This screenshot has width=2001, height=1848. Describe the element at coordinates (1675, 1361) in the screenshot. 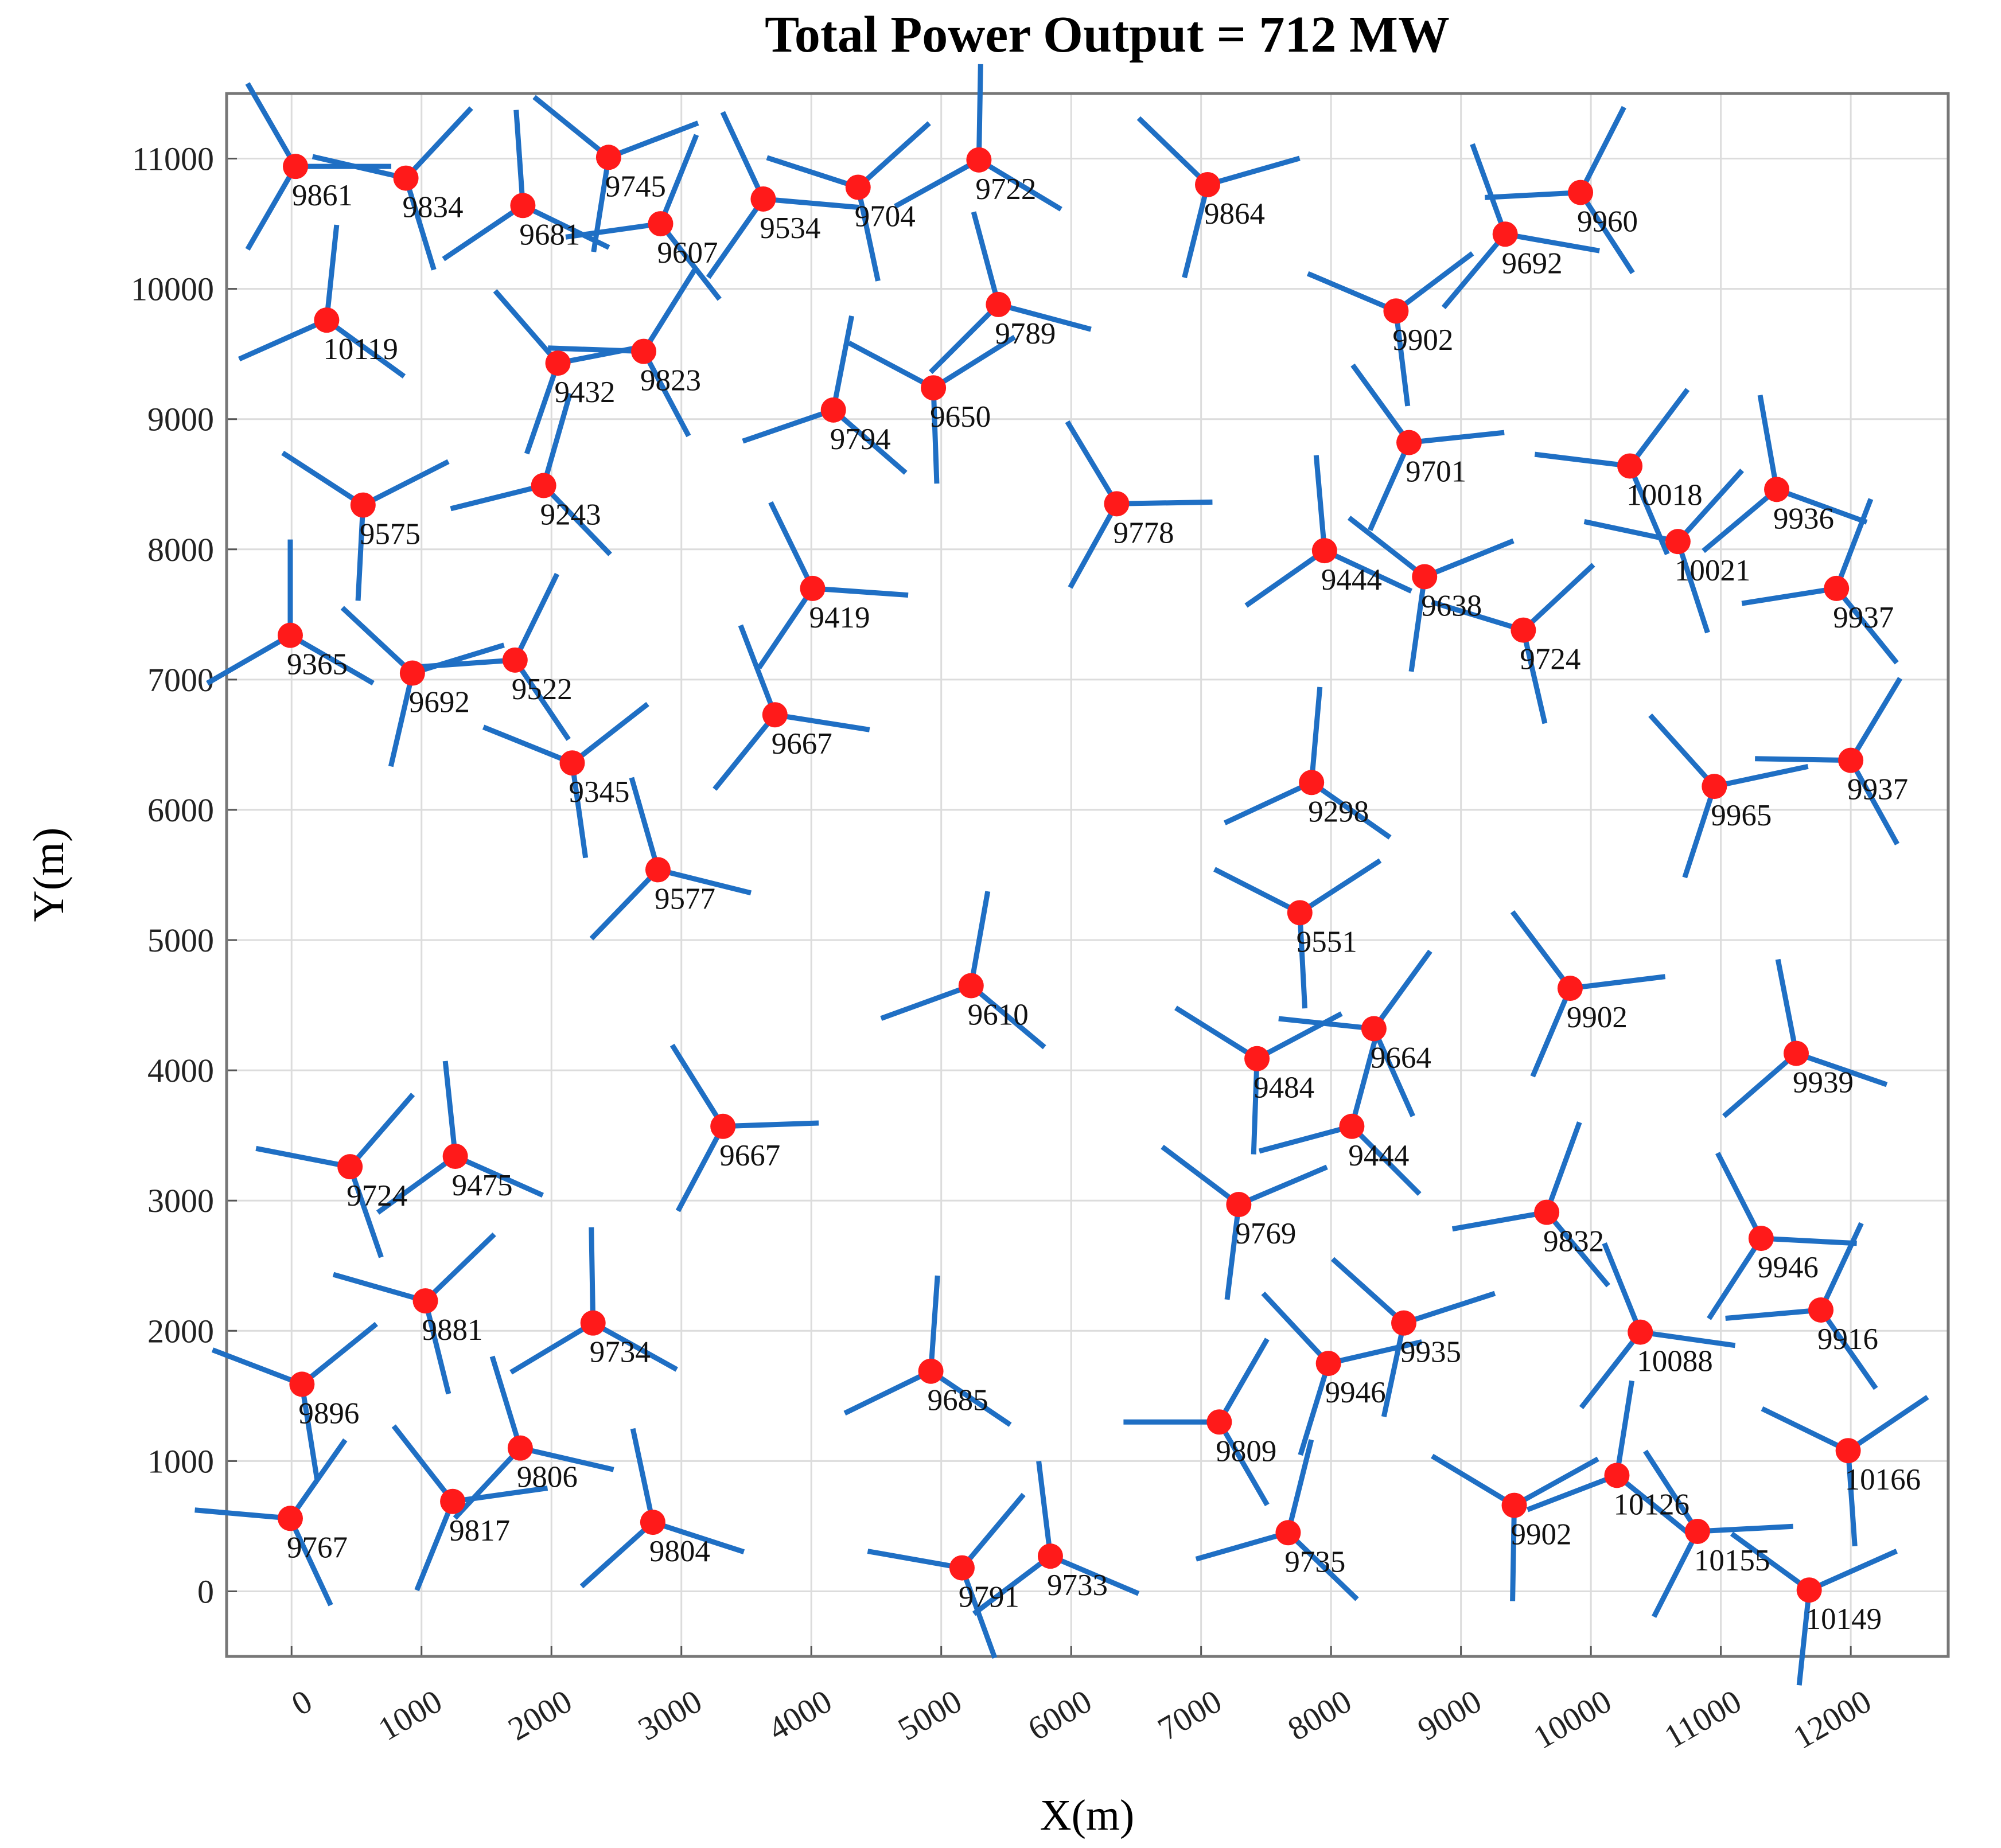

I see `data-label: 10088` at that location.